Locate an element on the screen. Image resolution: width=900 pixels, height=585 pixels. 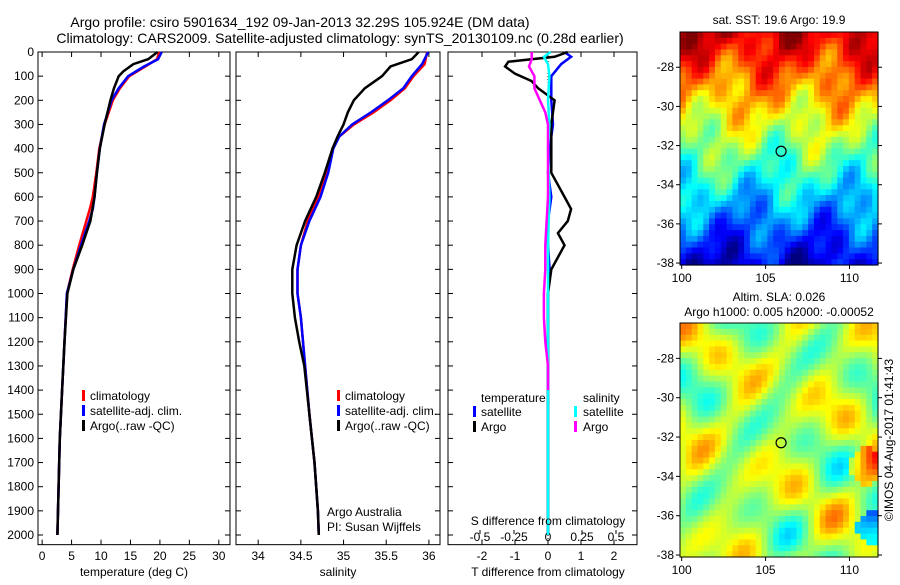
depth-tick-label: 300 is located at coordinates (24, 124).